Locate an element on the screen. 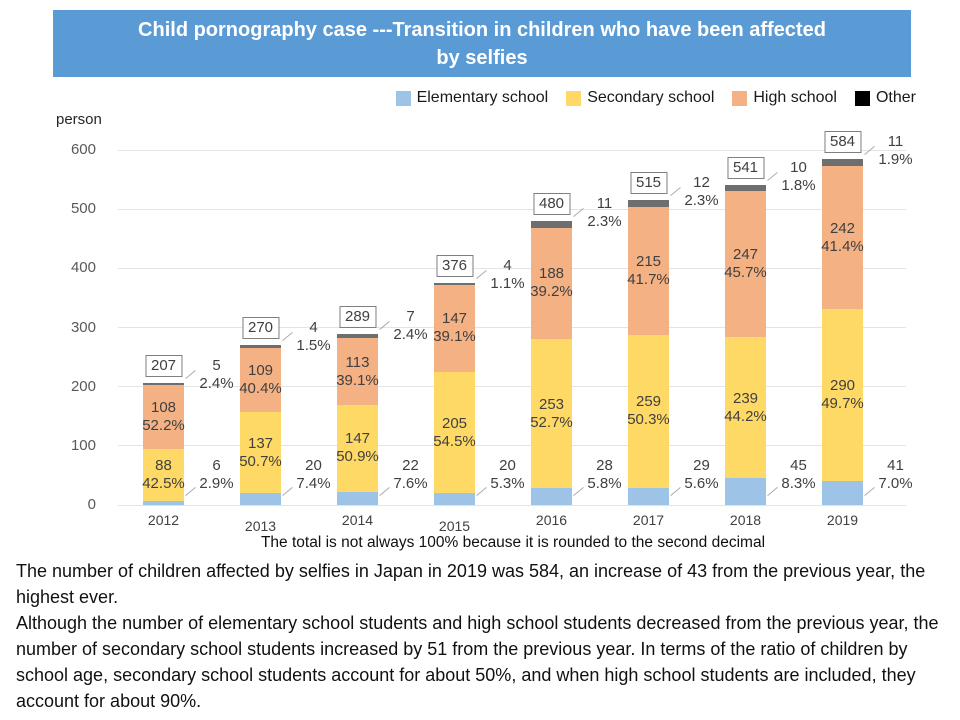  segment-value: 113 is located at coordinates (357, 362).